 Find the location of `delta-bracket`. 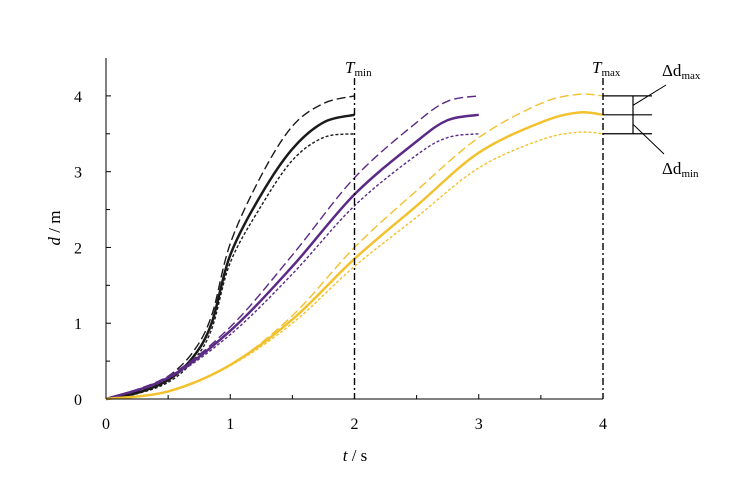

delta-bracket is located at coordinates (635, 119).